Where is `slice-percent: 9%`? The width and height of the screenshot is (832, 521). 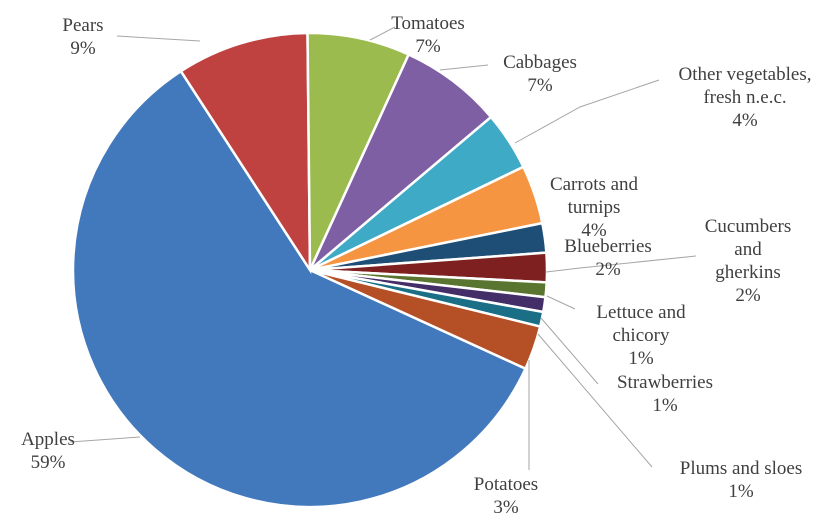 slice-percent: 9% is located at coordinates (83, 48).